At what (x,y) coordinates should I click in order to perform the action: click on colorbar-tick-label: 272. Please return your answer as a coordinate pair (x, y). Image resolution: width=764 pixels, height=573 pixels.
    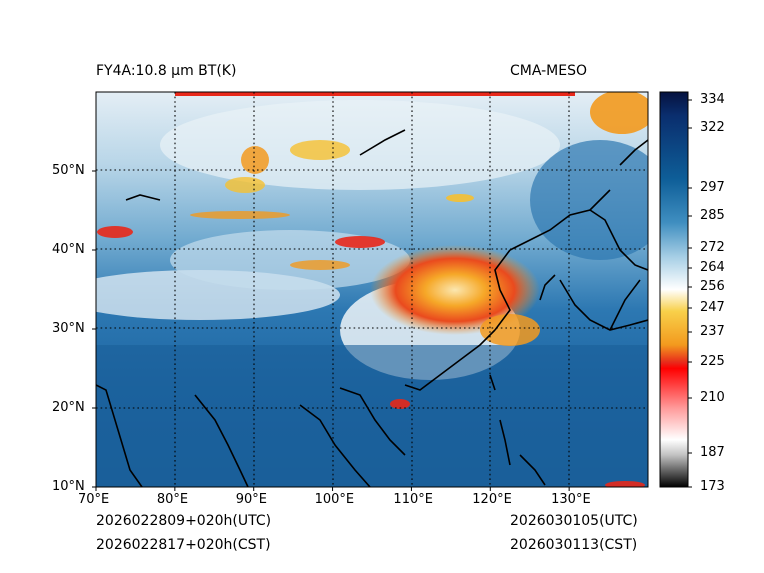
    Looking at the image, I should click on (712, 247).